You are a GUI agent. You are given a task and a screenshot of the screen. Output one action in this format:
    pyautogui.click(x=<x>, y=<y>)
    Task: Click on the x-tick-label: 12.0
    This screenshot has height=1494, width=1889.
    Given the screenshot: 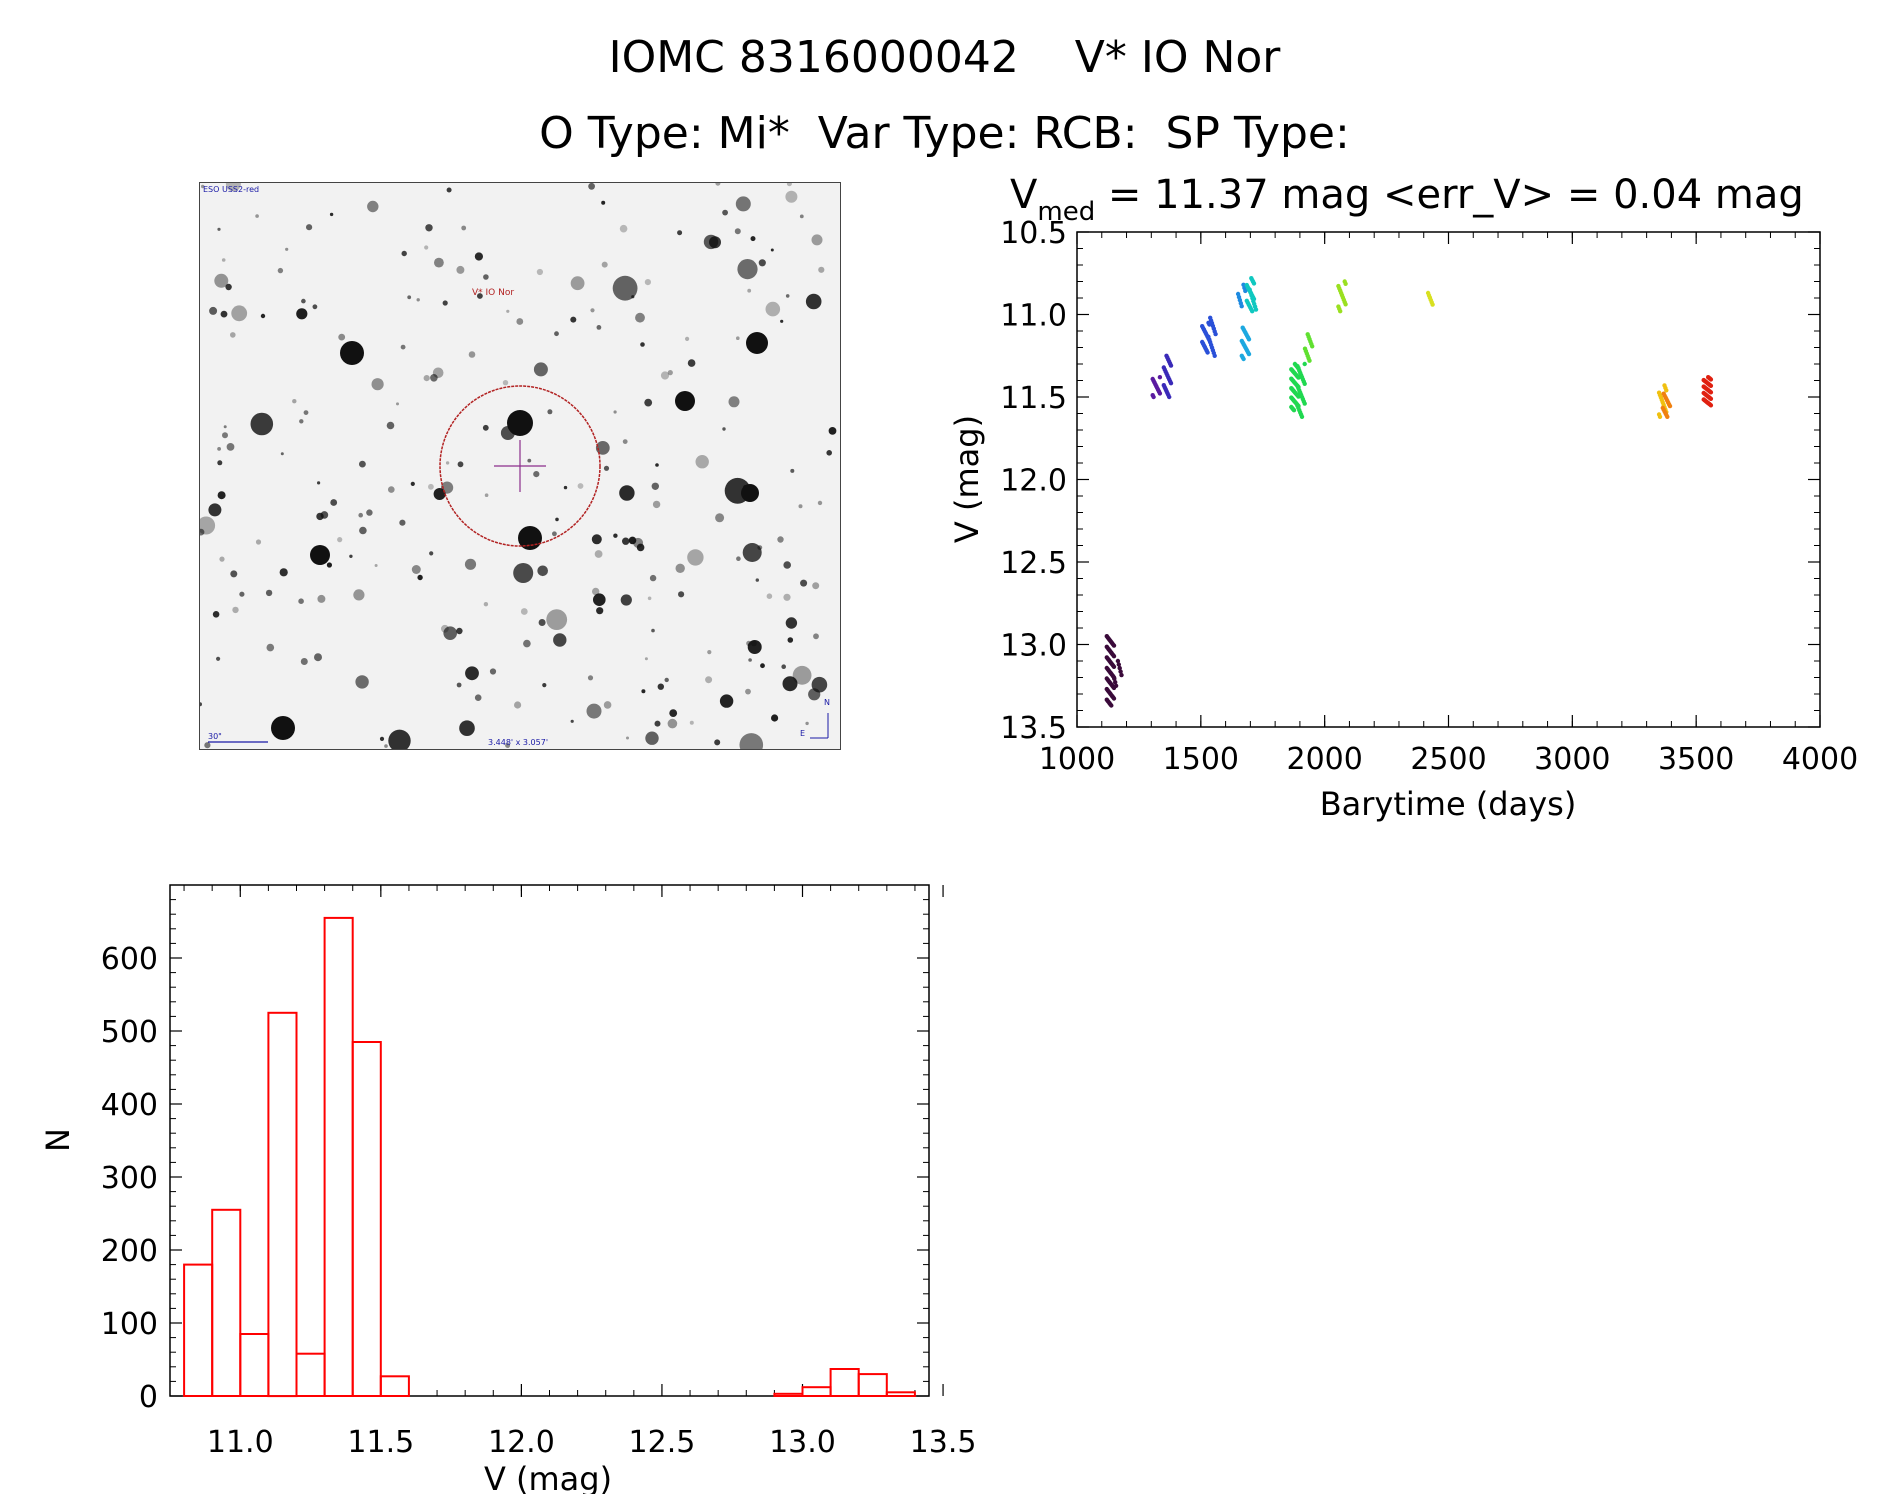 What is the action you would take?
    pyautogui.click(x=521, y=1442)
    